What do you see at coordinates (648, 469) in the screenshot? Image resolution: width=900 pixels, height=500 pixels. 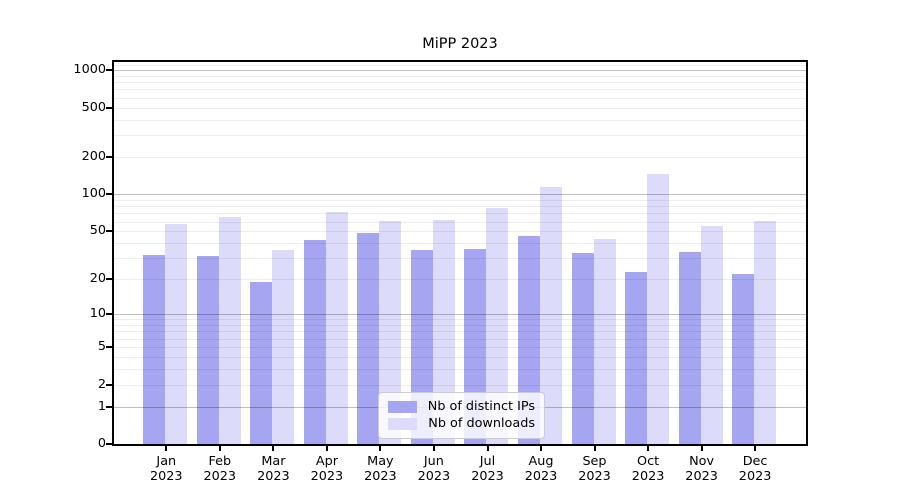 I see `x-axis-label: Oct 2023` at bounding box center [648, 469].